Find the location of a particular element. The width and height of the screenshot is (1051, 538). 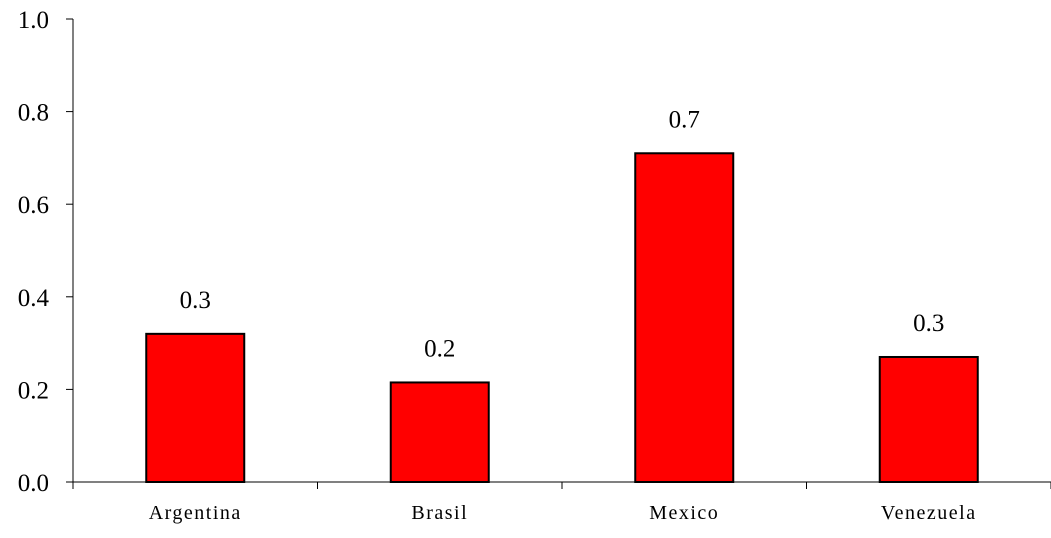

bar-mexico is located at coordinates (684, 318).